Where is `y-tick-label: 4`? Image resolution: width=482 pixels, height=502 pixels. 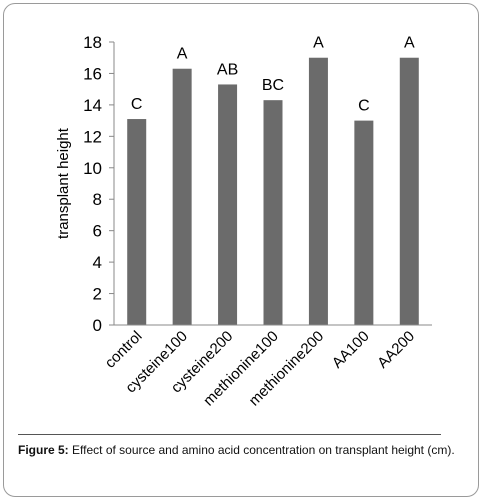
y-tick-label: 4 is located at coordinates (97, 262).